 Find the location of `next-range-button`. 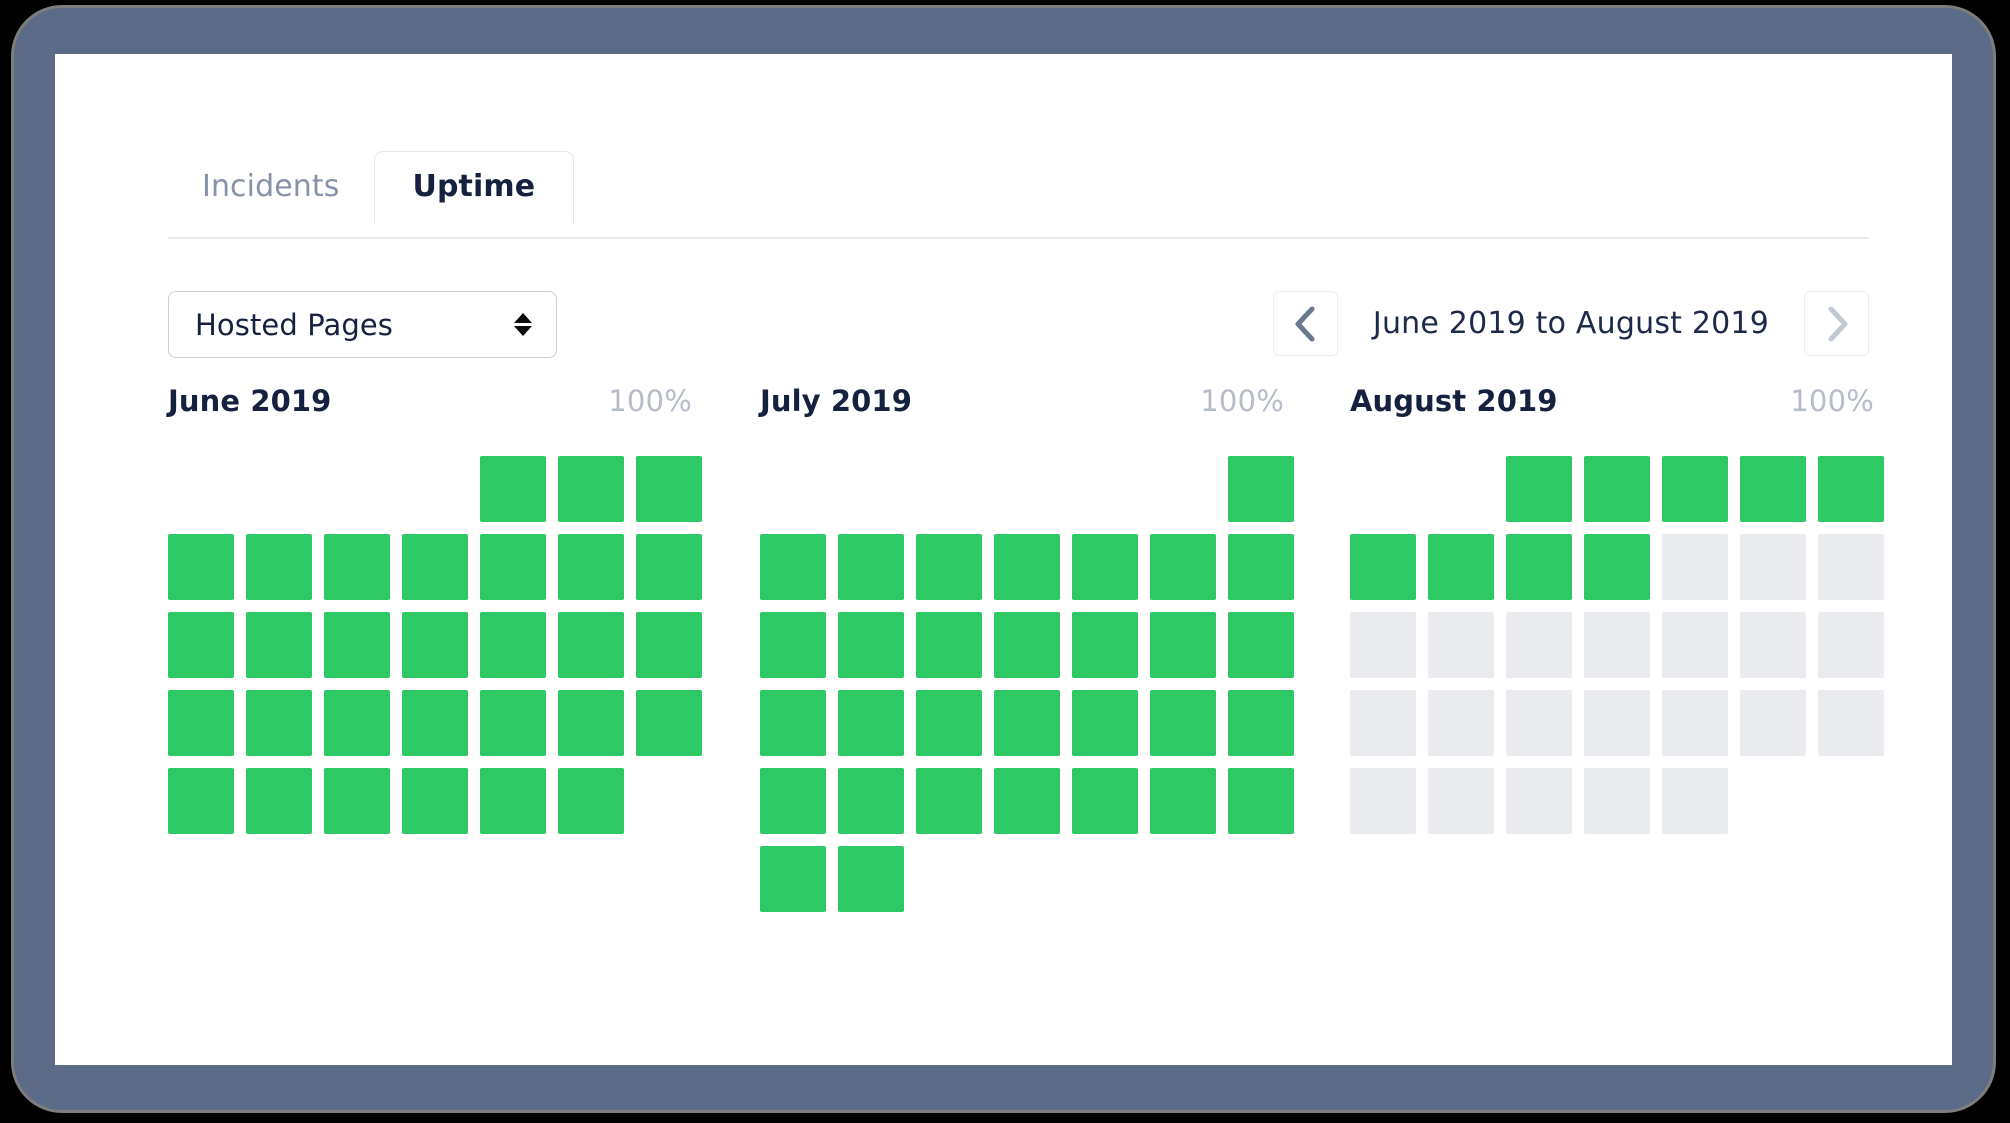

next-range-button is located at coordinates (1836, 323).